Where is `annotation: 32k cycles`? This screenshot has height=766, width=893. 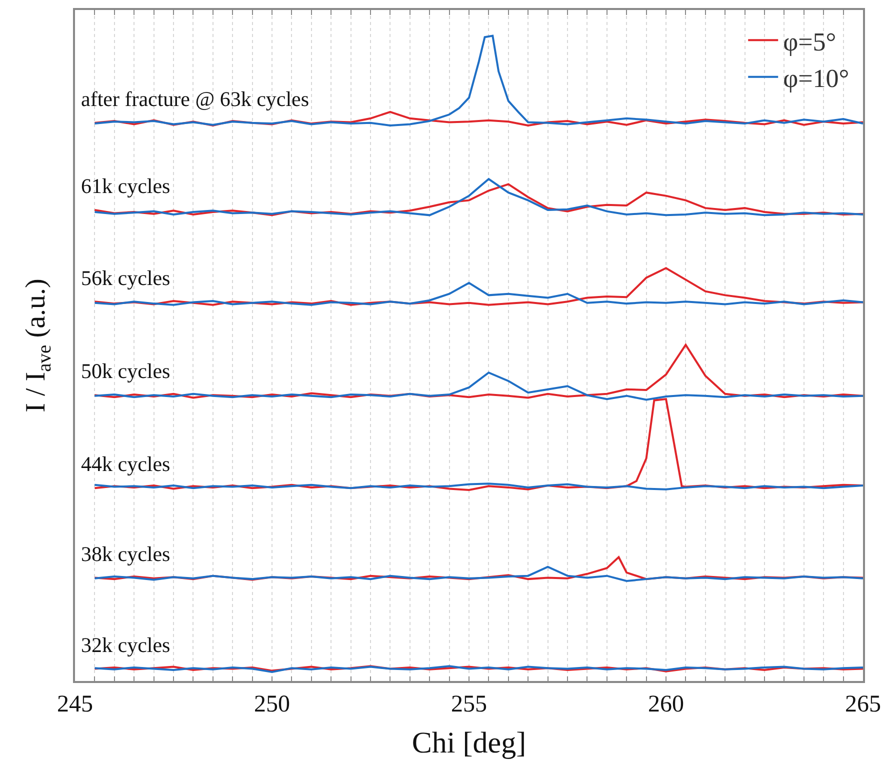
annotation: 32k cycles is located at coordinates (125, 645).